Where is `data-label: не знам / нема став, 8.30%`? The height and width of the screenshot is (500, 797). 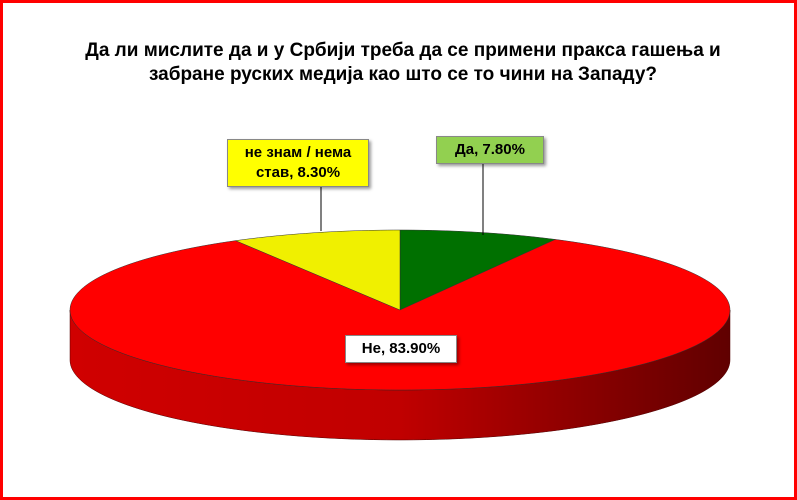 data-label: не знам / нема став, 8.30% is located at coordinates (298, 163).